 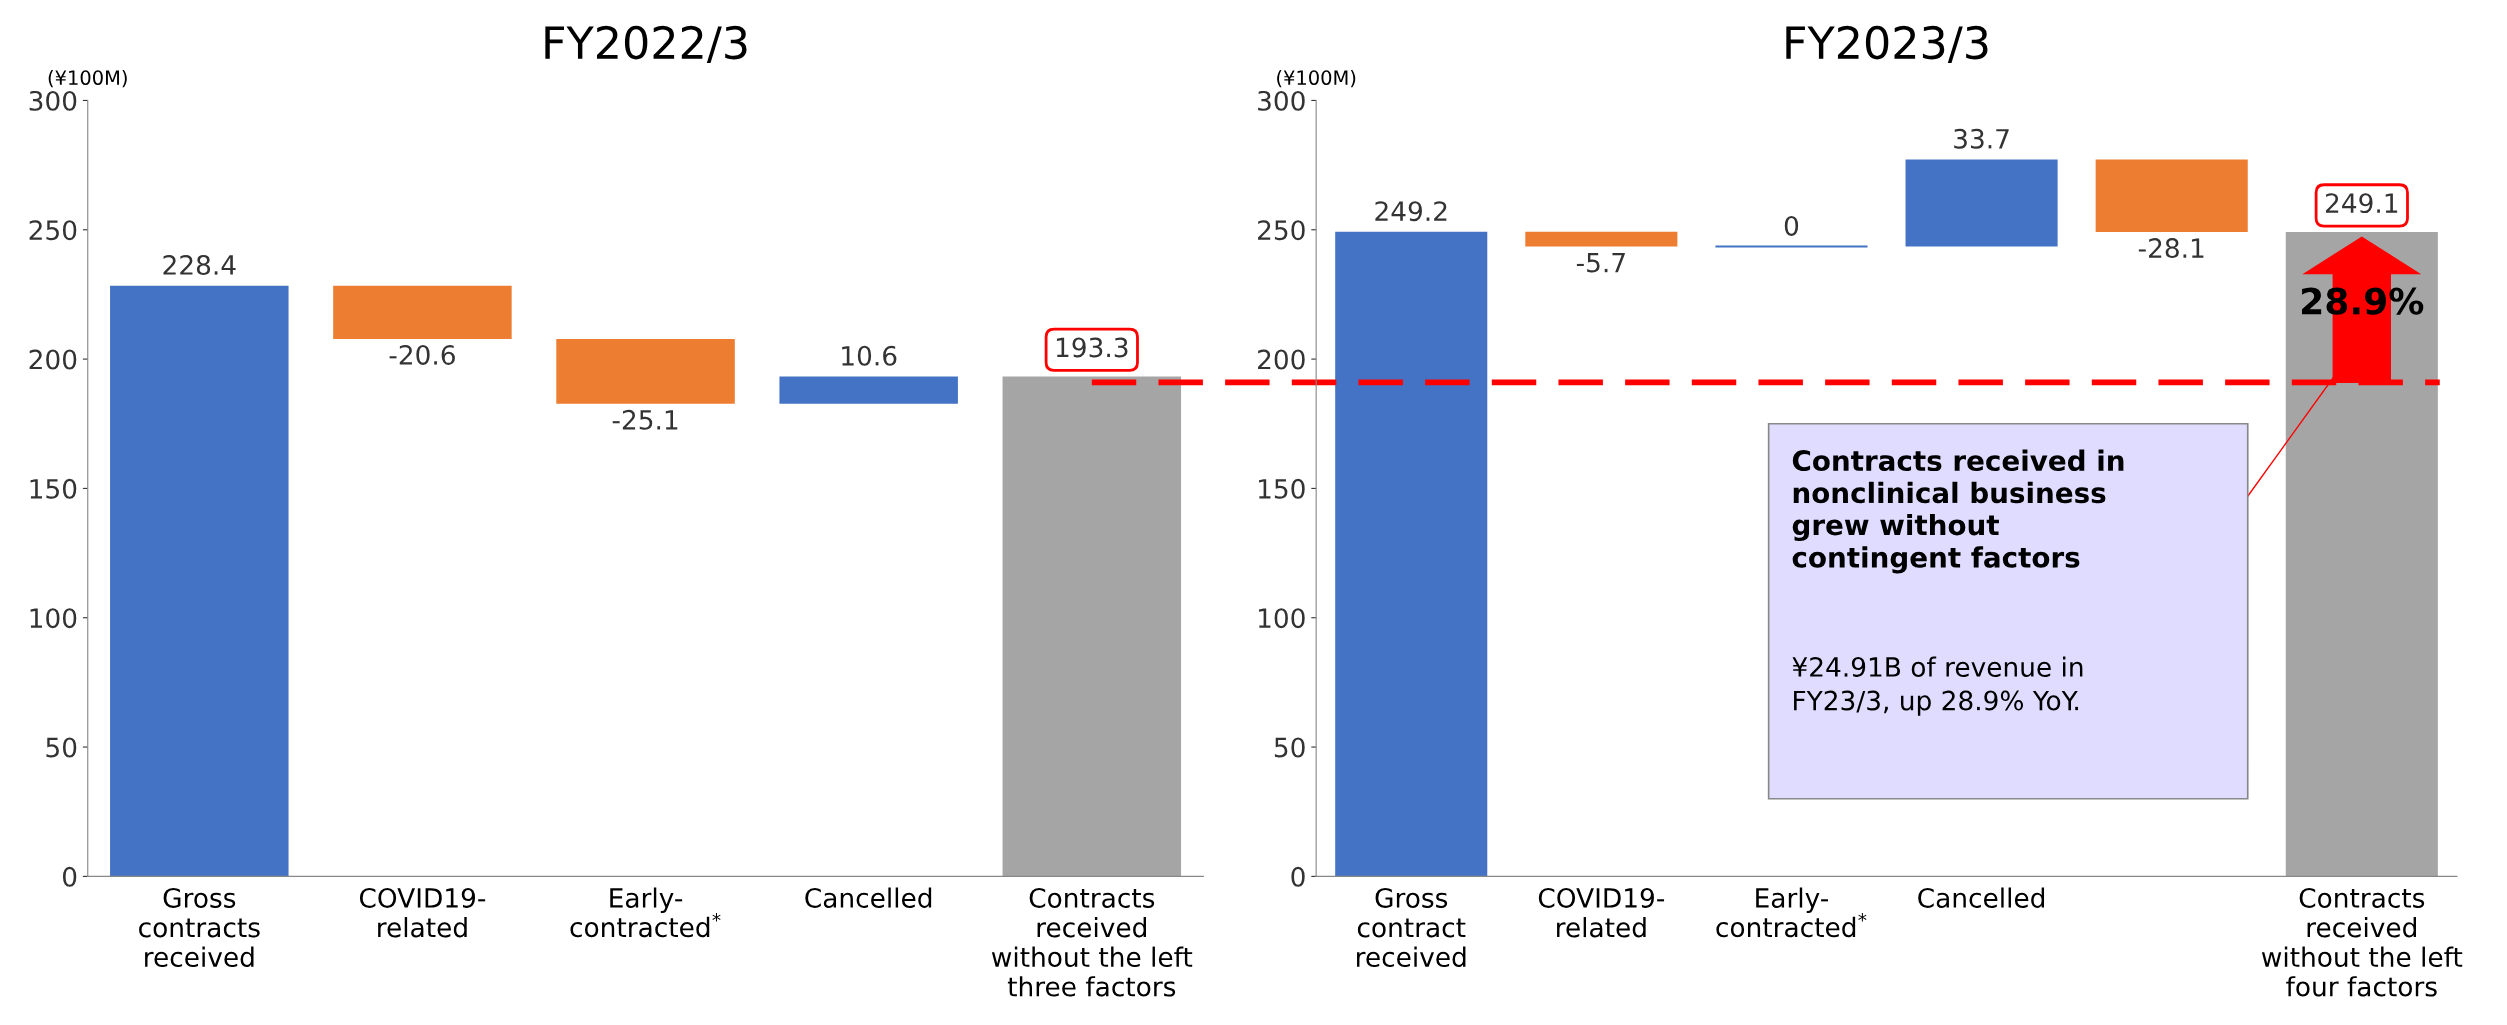 I want to click on chart-title: FY2023/3, so click(x=1887, y=44).